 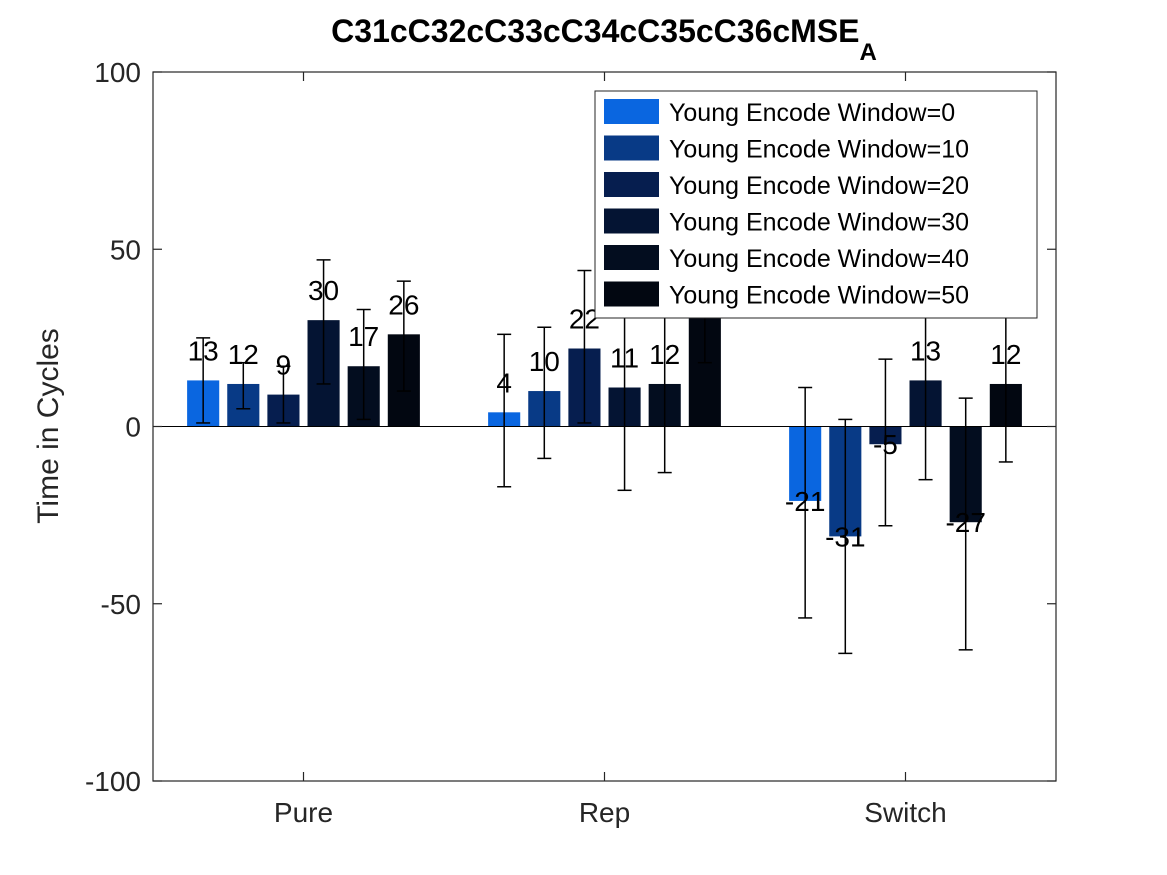 What do you see at coordinates (133, 427) in the screenshot?
I see `y-tick-label: 0` at bounding box center [133, 427].